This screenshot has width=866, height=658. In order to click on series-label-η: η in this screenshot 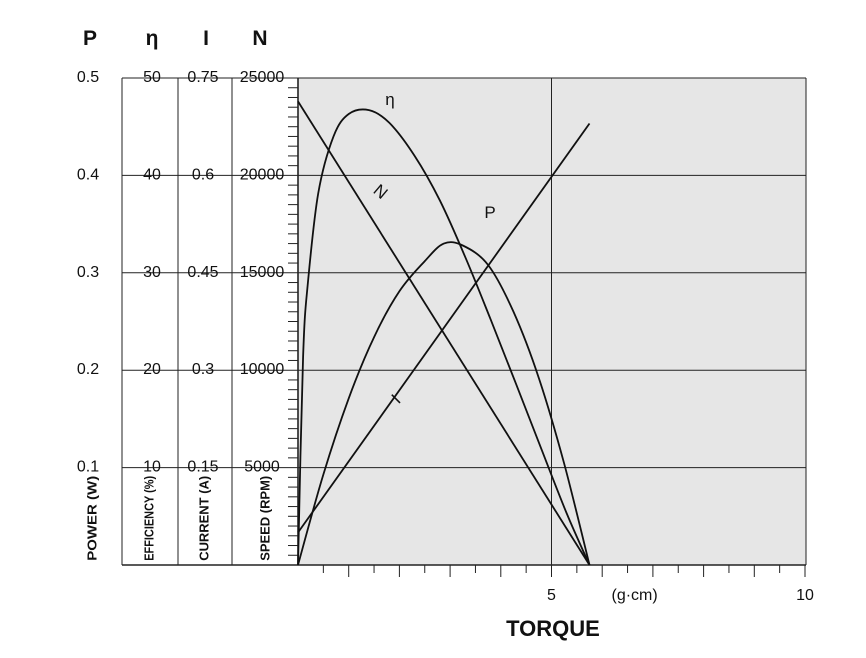, I will do `click(389, 99)`.